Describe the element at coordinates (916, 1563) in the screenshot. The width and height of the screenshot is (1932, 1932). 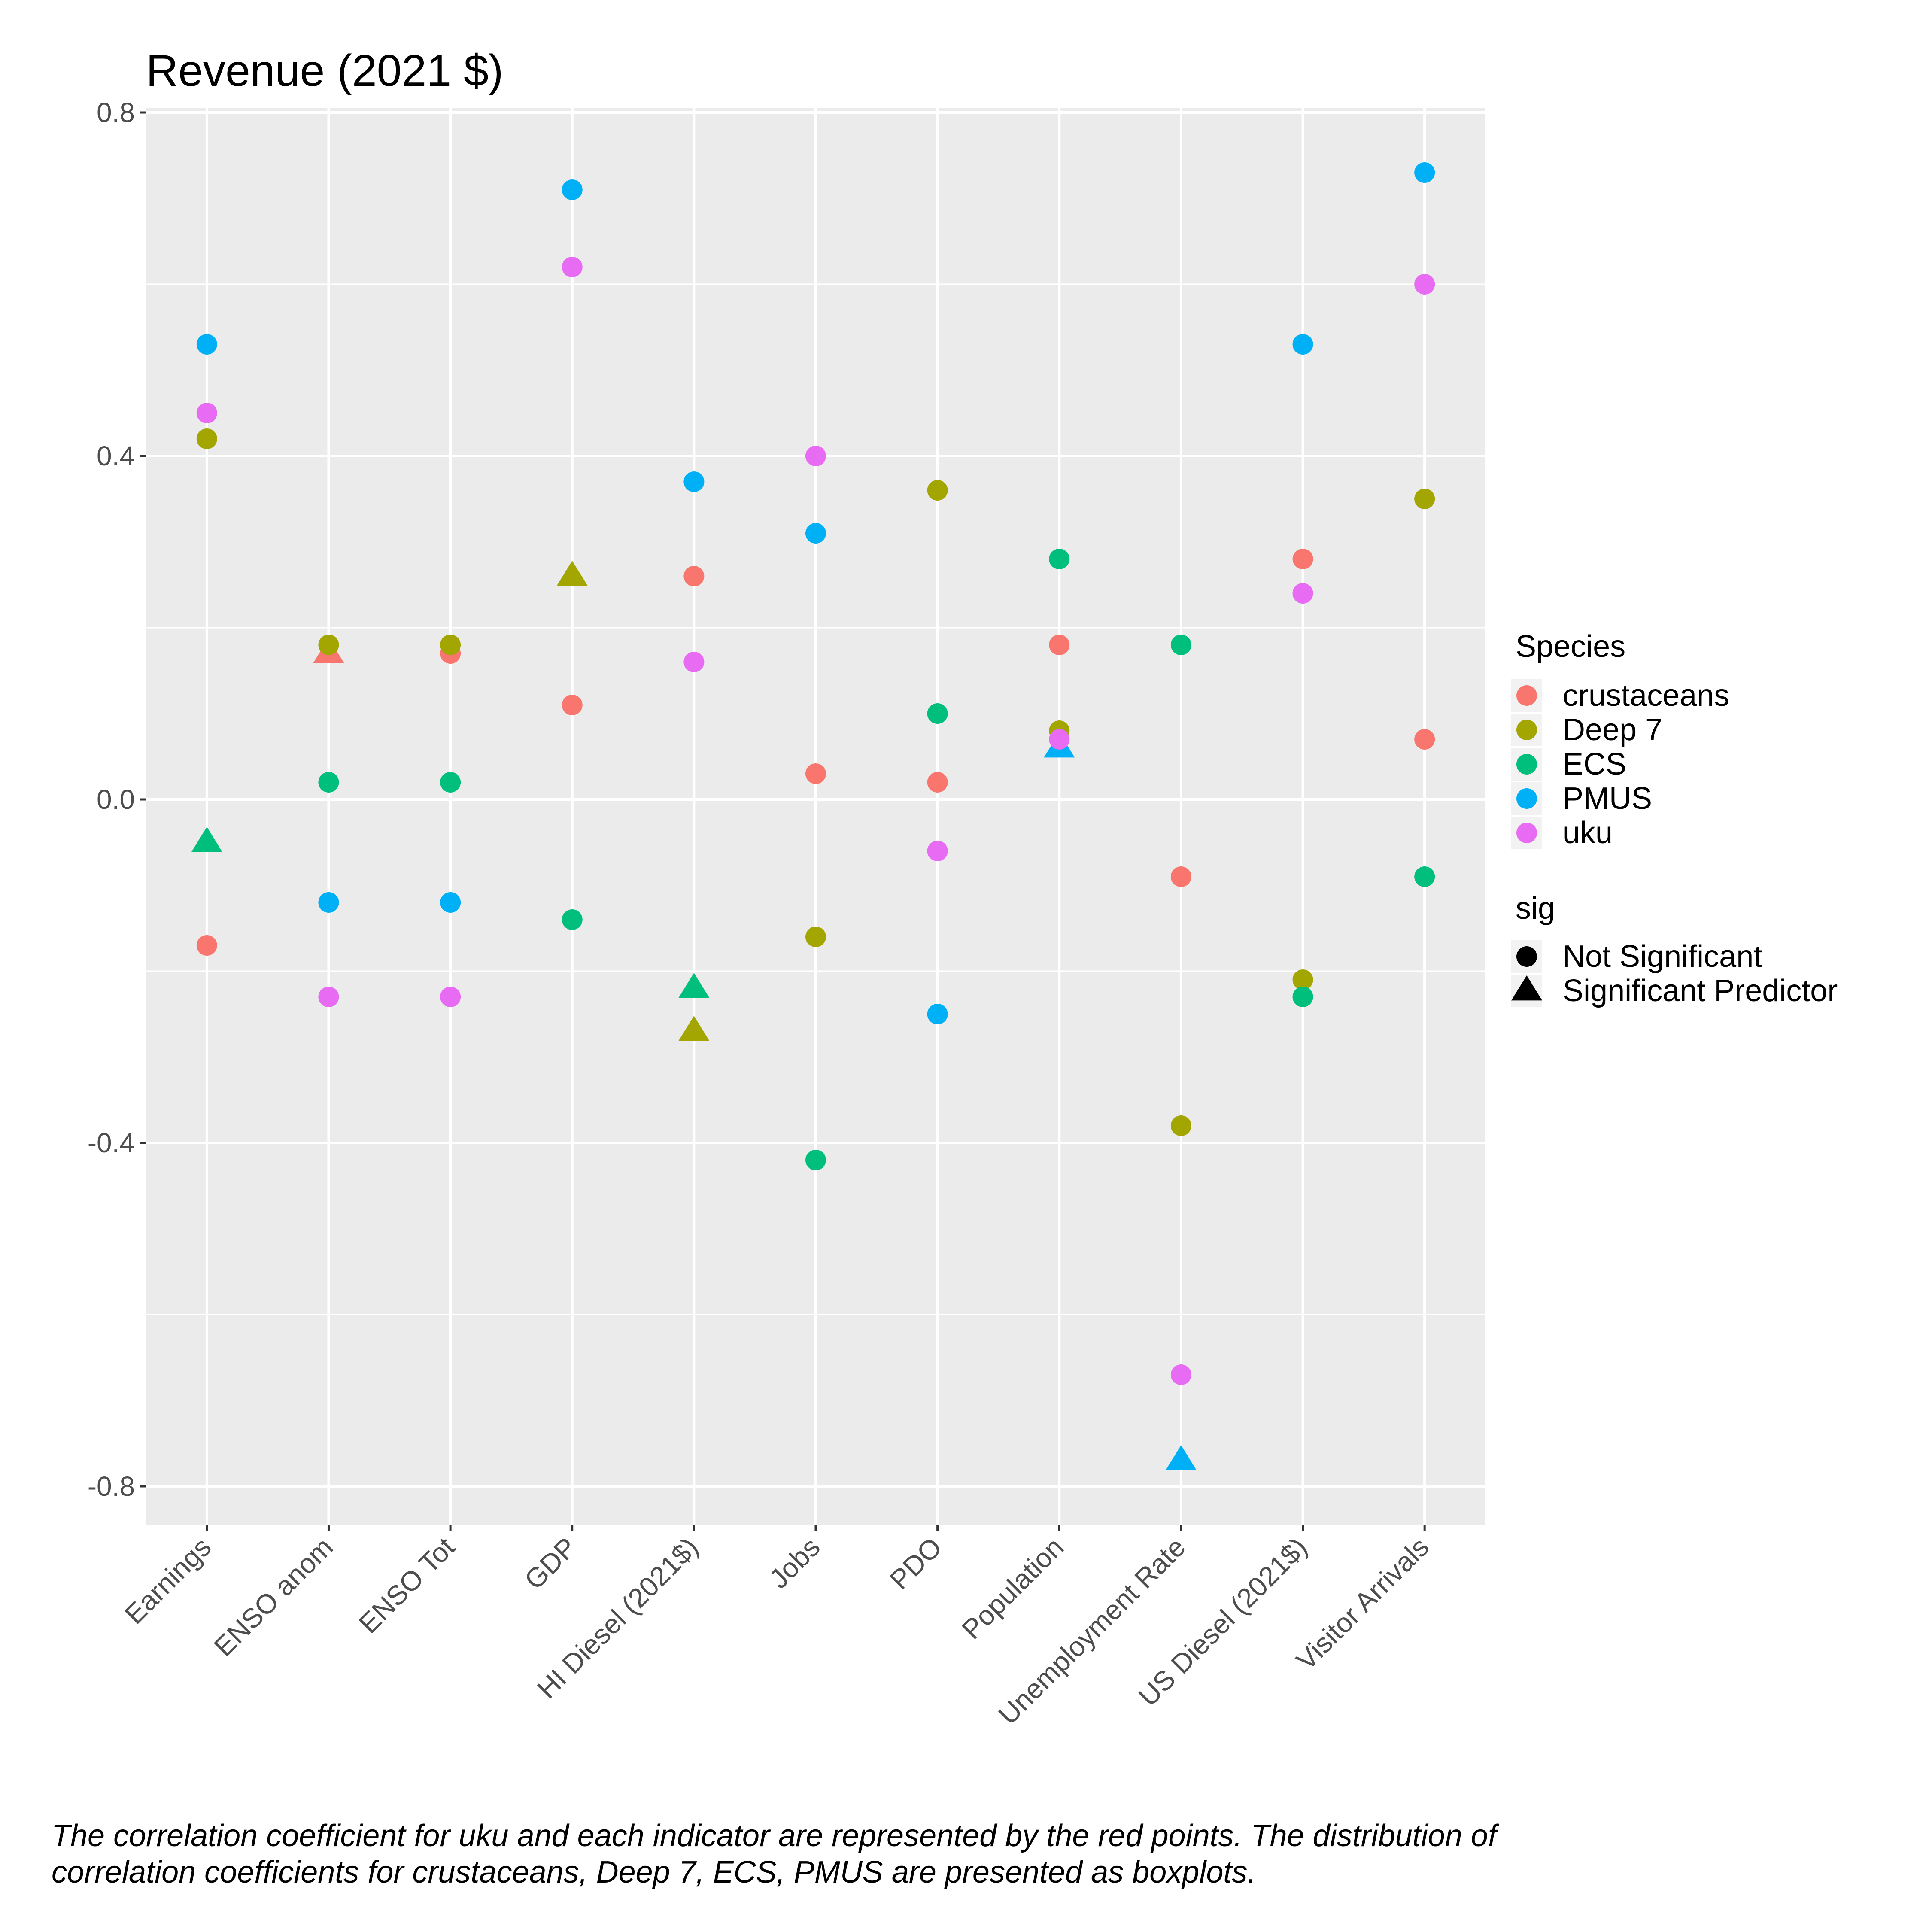
I see `x-tick-label: PDO` at that location.